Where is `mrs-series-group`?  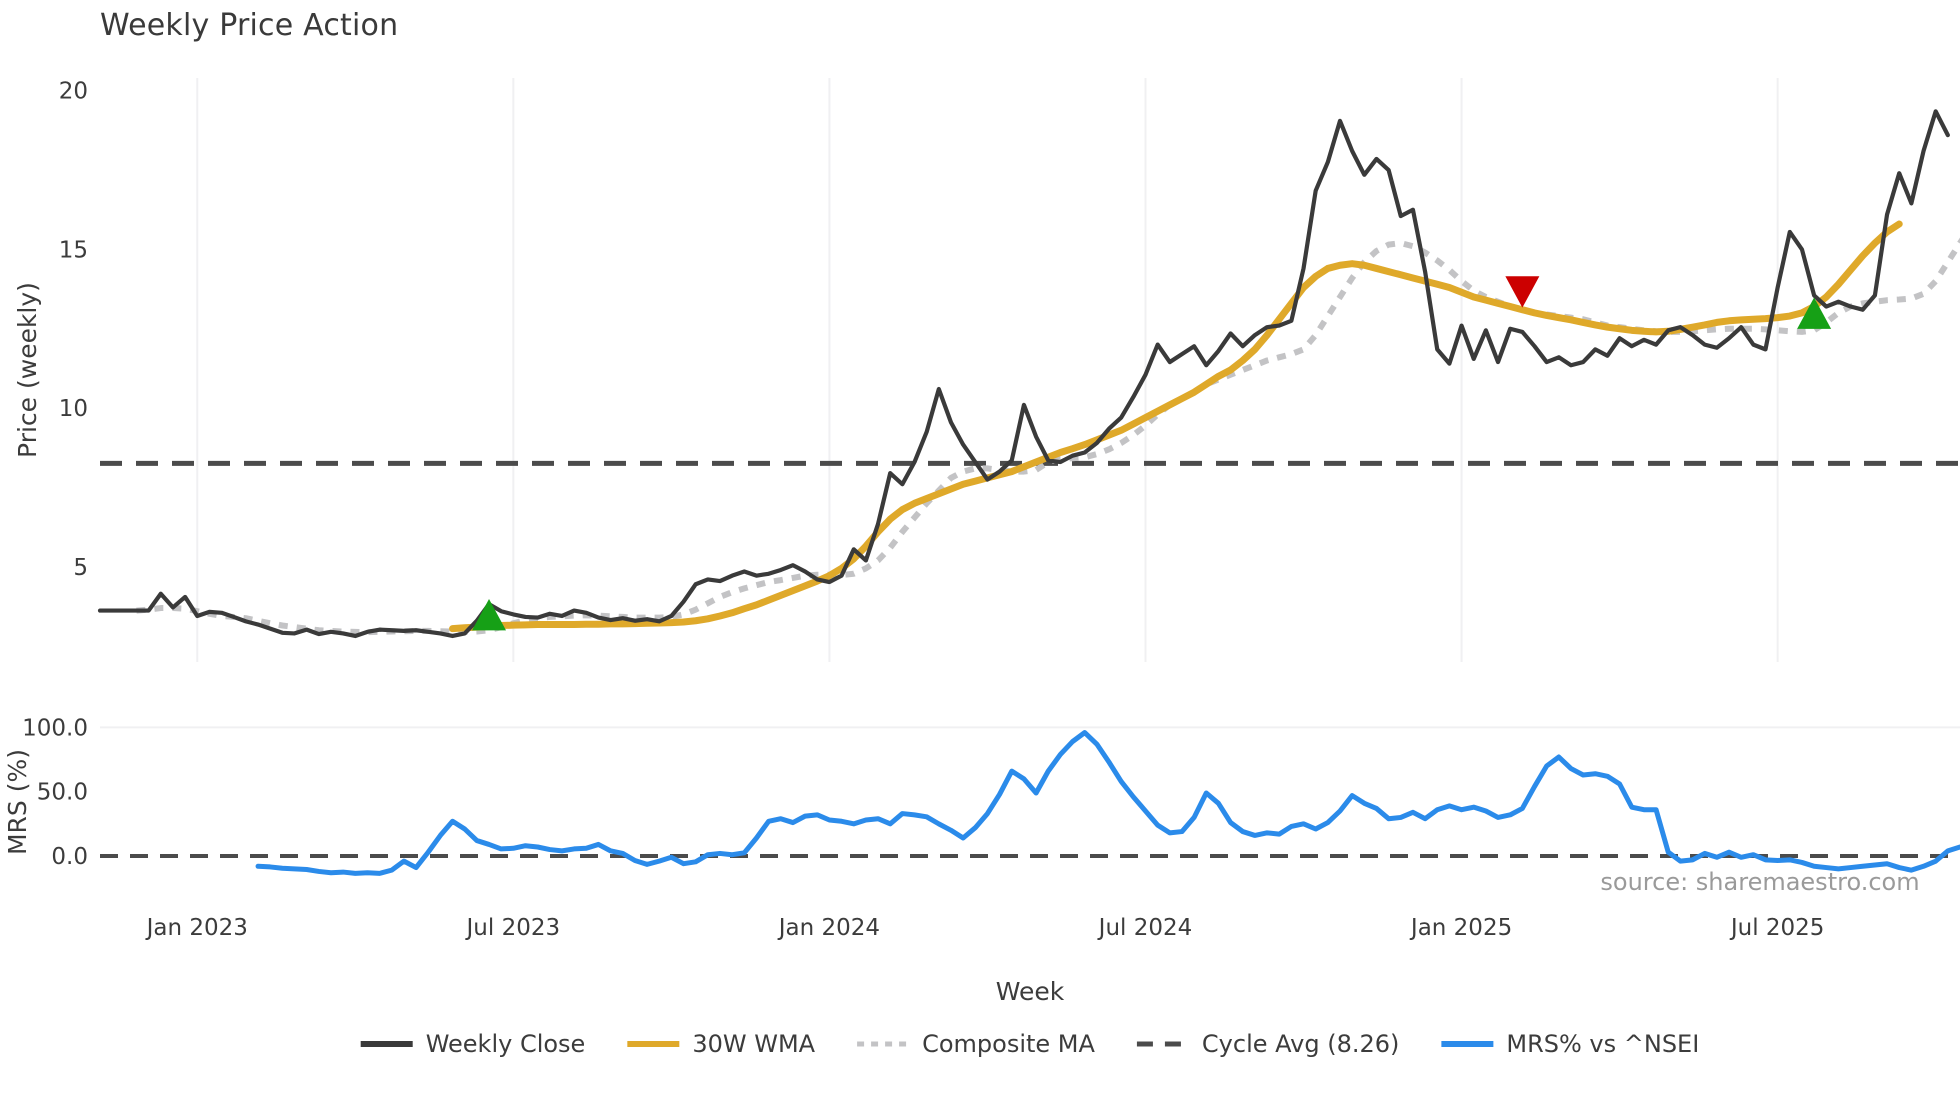 mrs-series-group is located at coordinates (1030, 803).